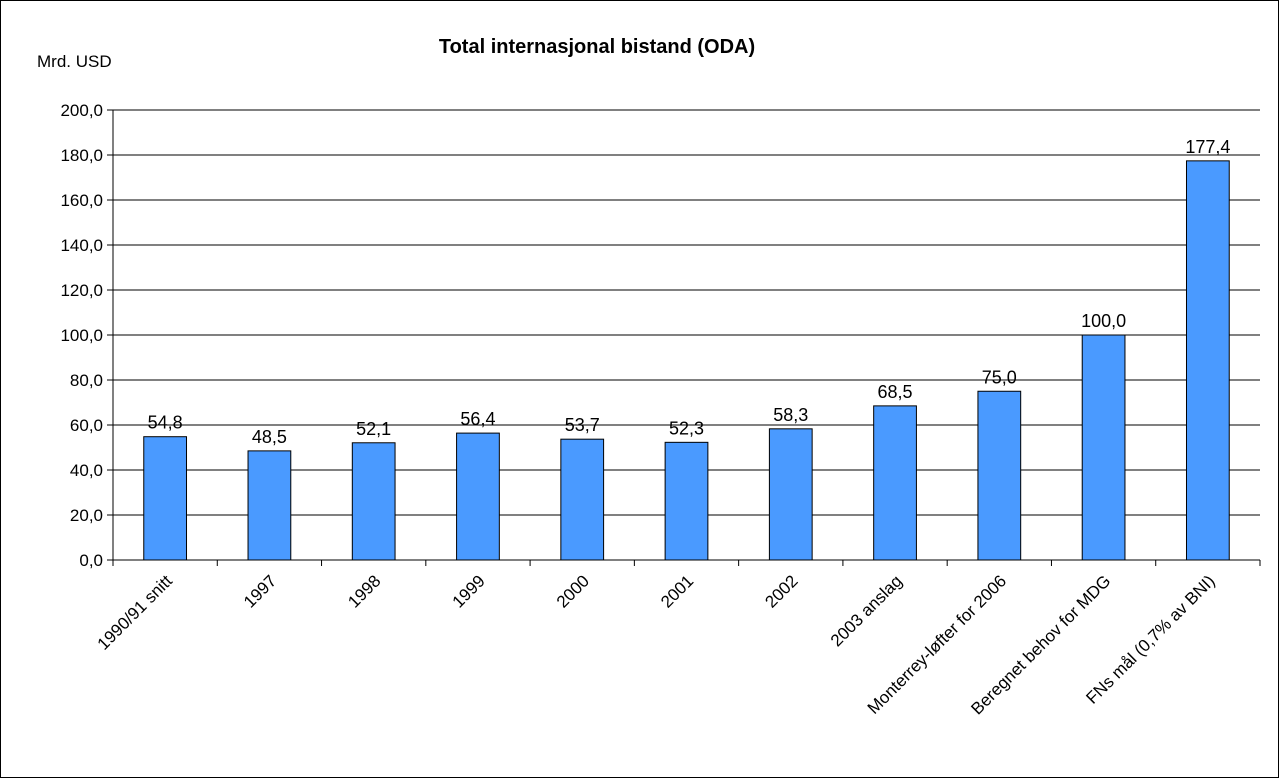 The image size is (1279, 783). I want to click on data-label: 48,5, so click(269, 437).